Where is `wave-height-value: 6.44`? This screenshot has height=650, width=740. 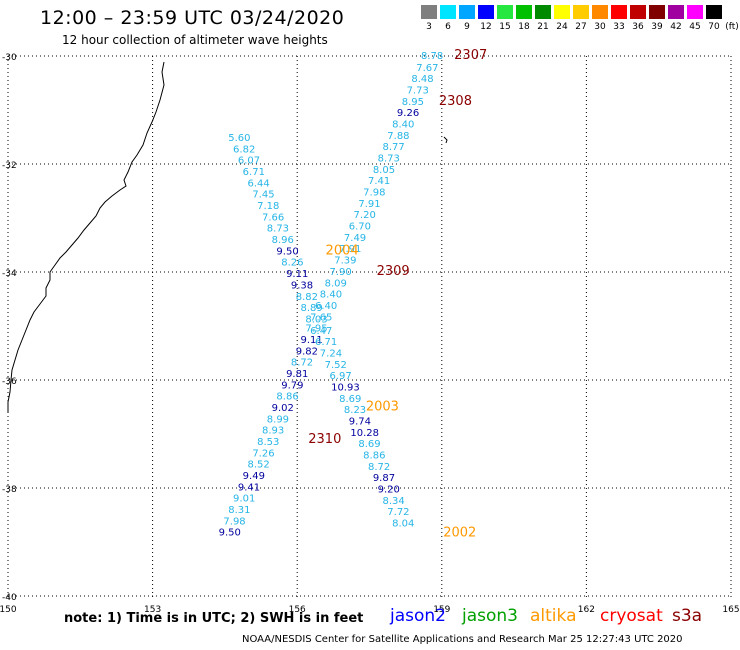 wave-height-value: 6.44 is located at coordinates (259, 183).